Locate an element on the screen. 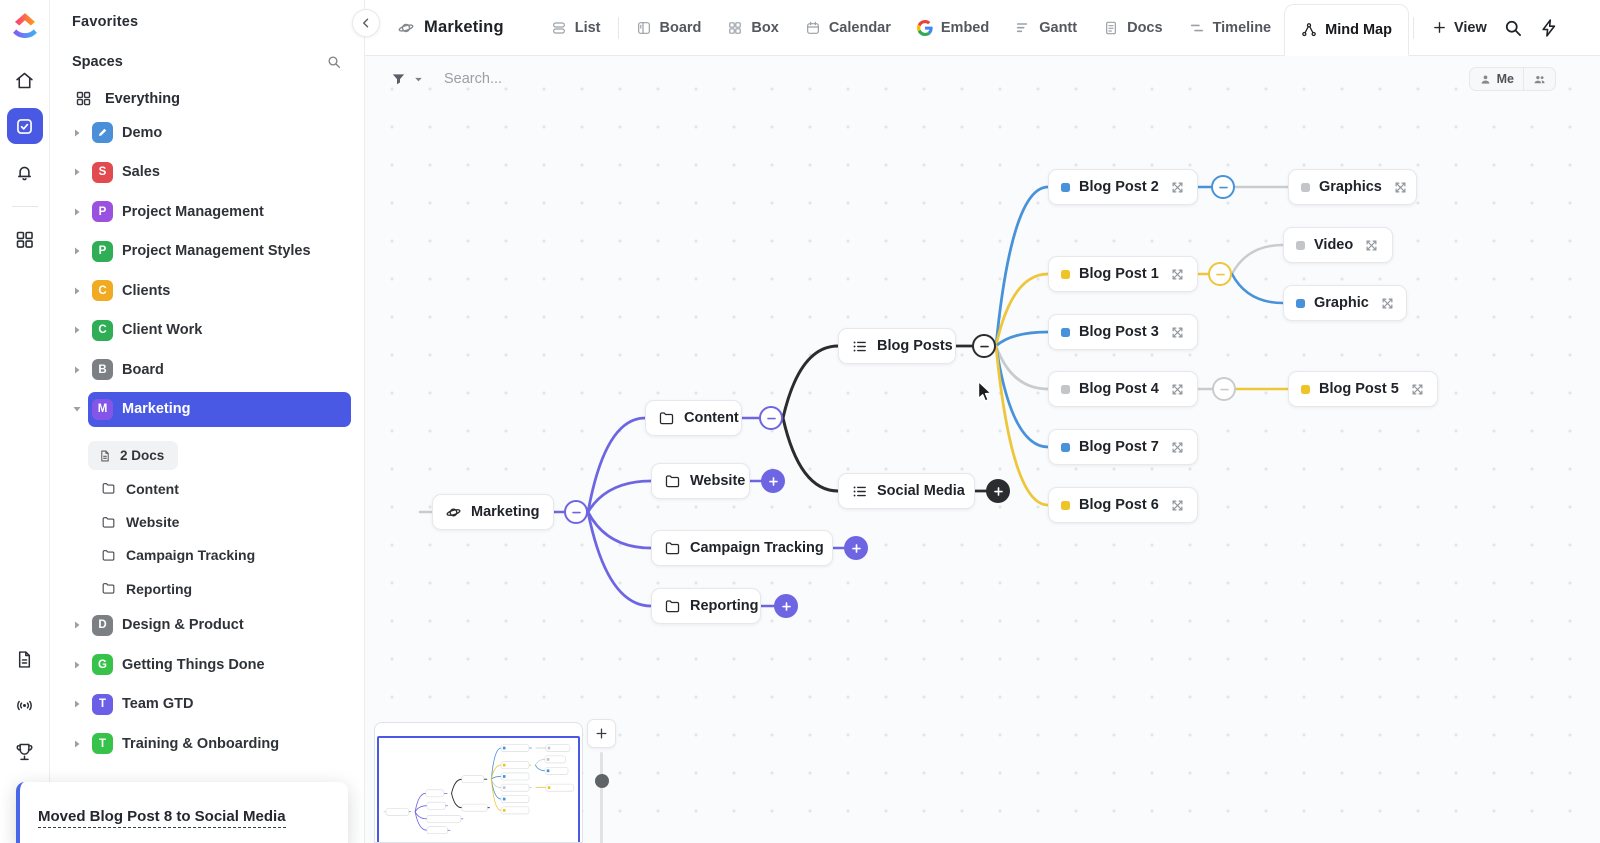 The image size is (1600, 843). assignees-filter-button is located at coordinates (1539, 79).